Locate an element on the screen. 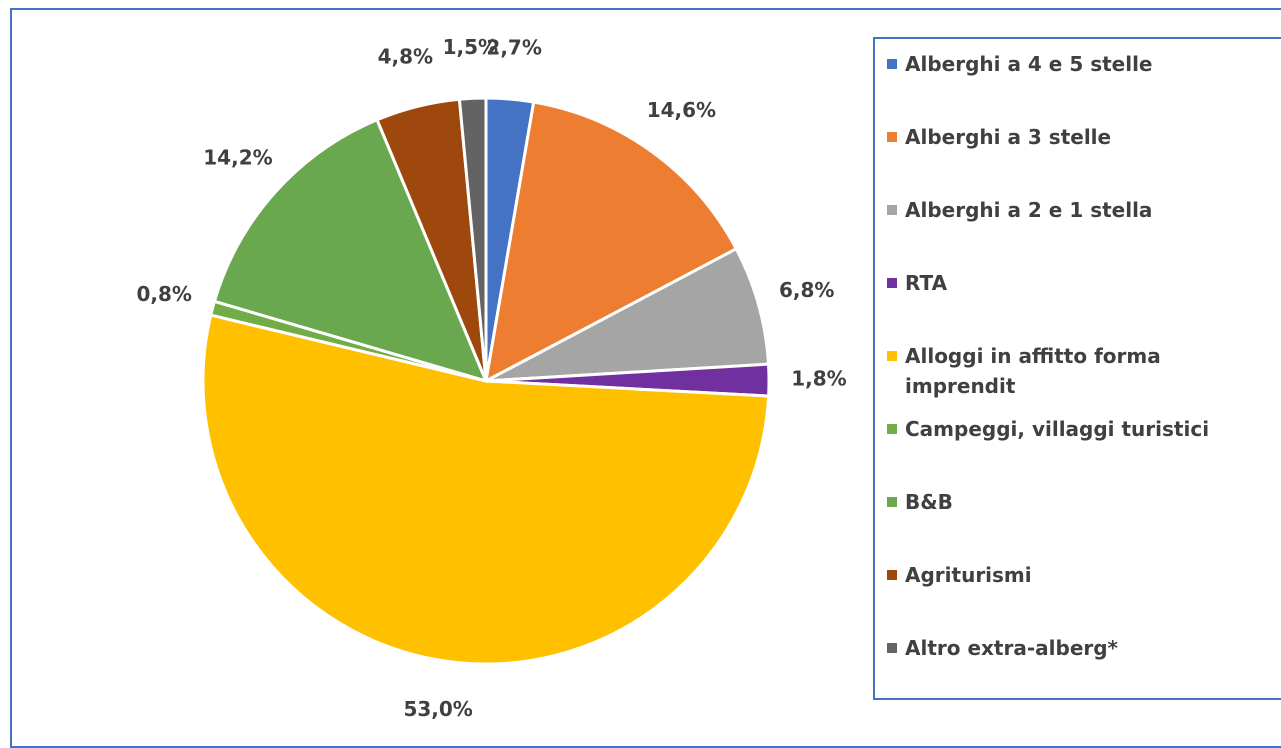 Image resolution: width=1281 pixels, height=748 pixels. legend-item: Altro extra-alberg* is located at coordinates (1067, 669).